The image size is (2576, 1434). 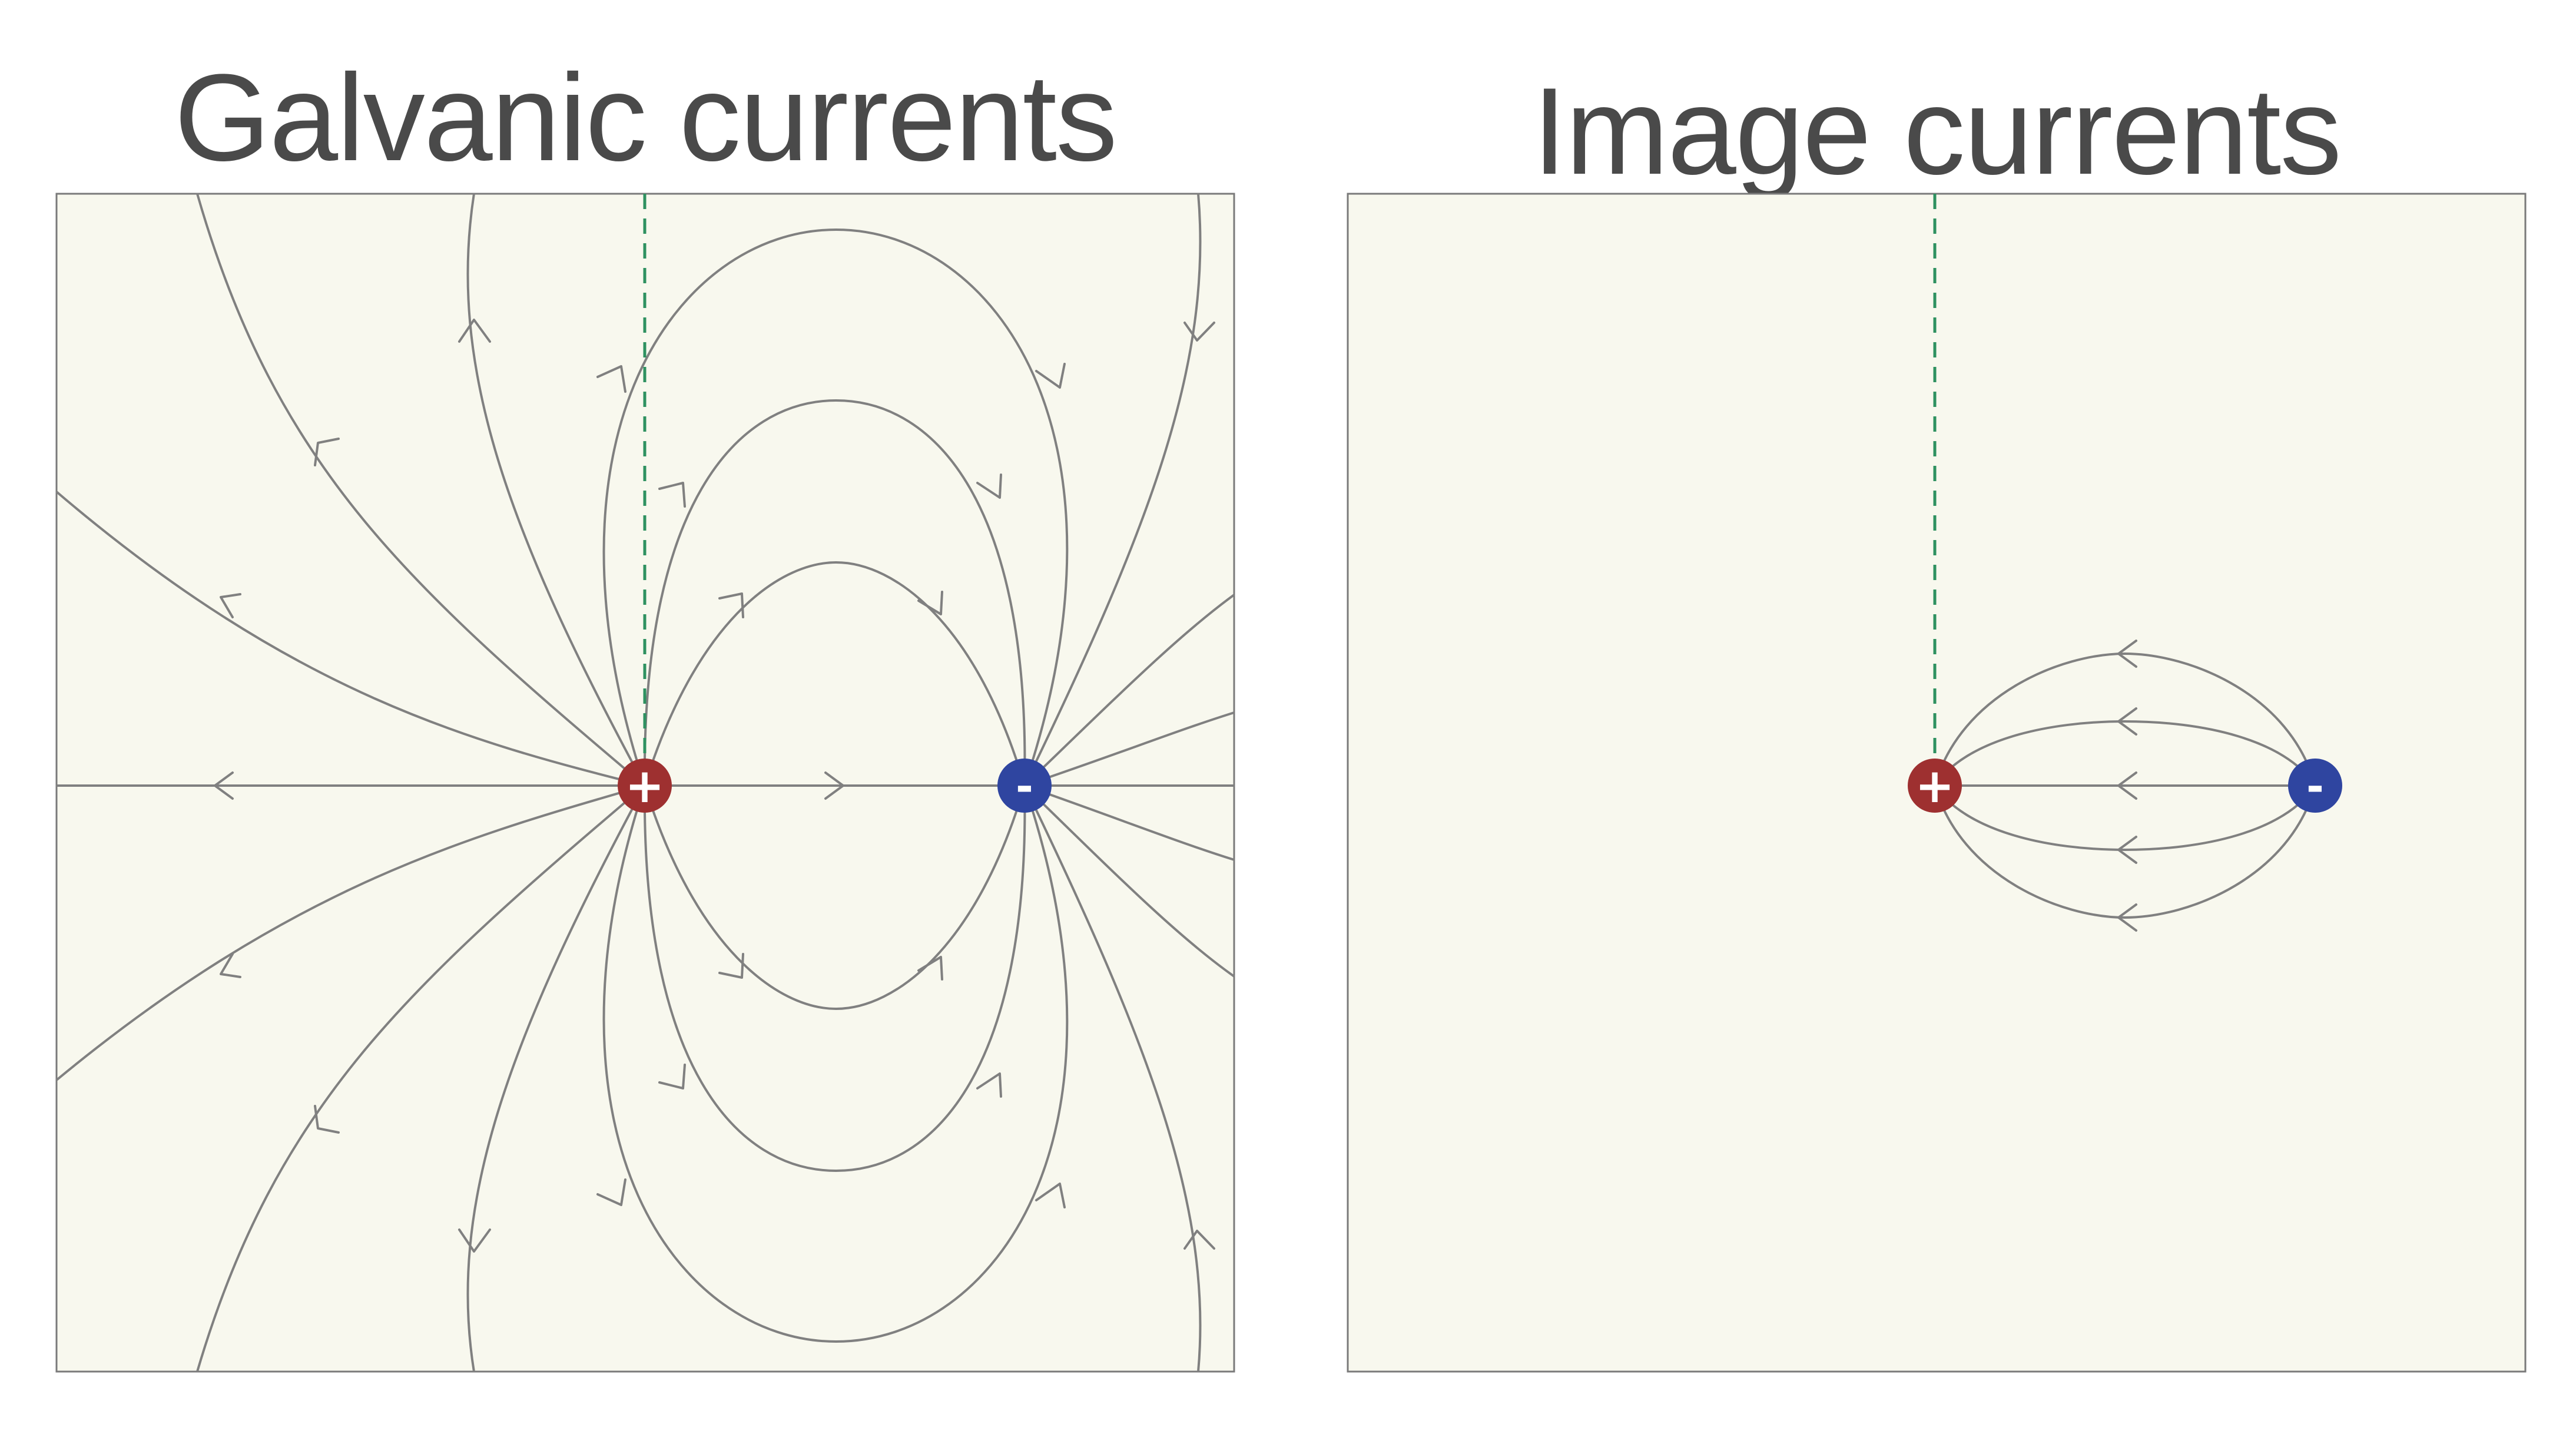 I want to click on panel-title-galvanic: Galvanic currents, so click(x=646, y=118).